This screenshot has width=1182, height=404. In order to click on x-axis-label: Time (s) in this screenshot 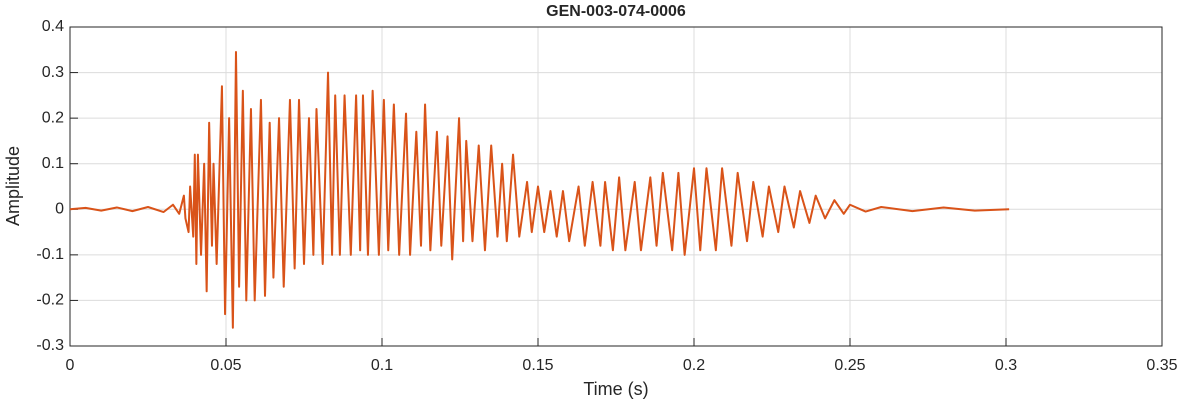, I will do `click(615, 389)`.